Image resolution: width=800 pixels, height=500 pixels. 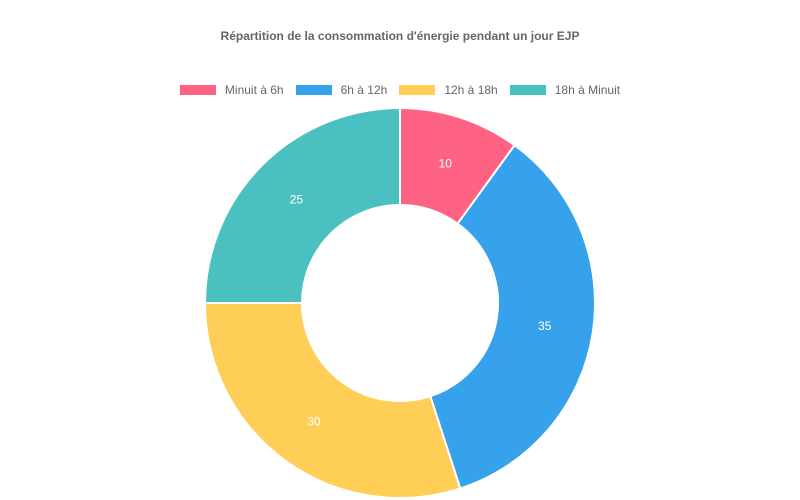 I want to click on slice-18h-minuit, so click(x=302, y=205).